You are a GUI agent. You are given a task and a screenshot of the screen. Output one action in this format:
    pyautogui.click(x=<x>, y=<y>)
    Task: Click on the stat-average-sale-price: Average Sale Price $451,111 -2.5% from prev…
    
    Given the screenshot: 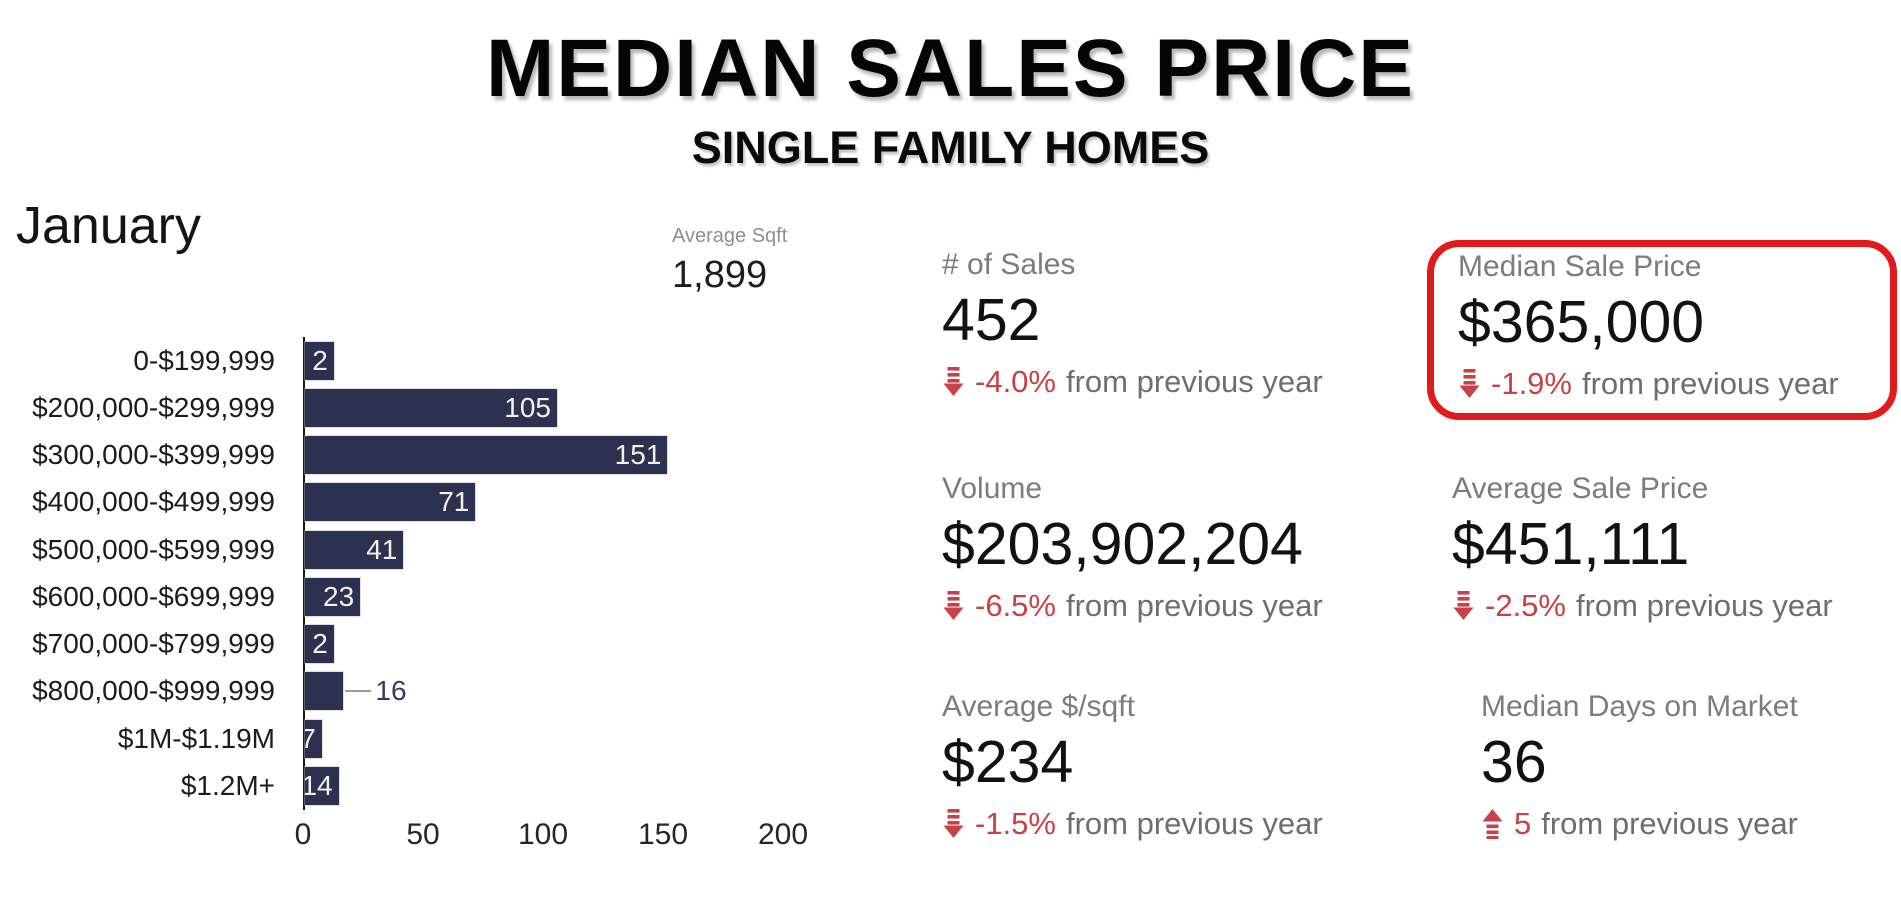 What is the action you would take?
    pyautogui.click(x=1642, y=548)
    